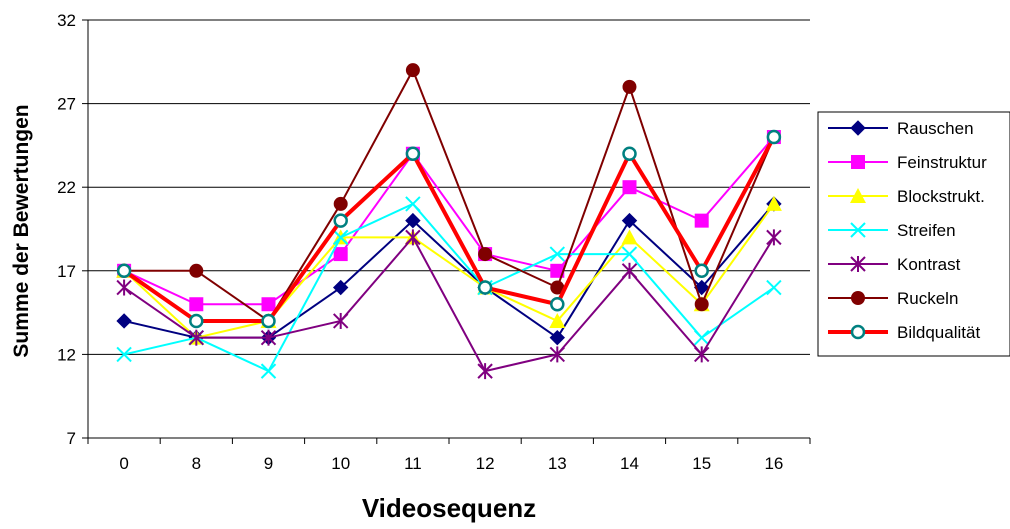 The width and height of the screenshot is (1010, 529). I want to click on legend-entry: Streifen, so click(892, 230).